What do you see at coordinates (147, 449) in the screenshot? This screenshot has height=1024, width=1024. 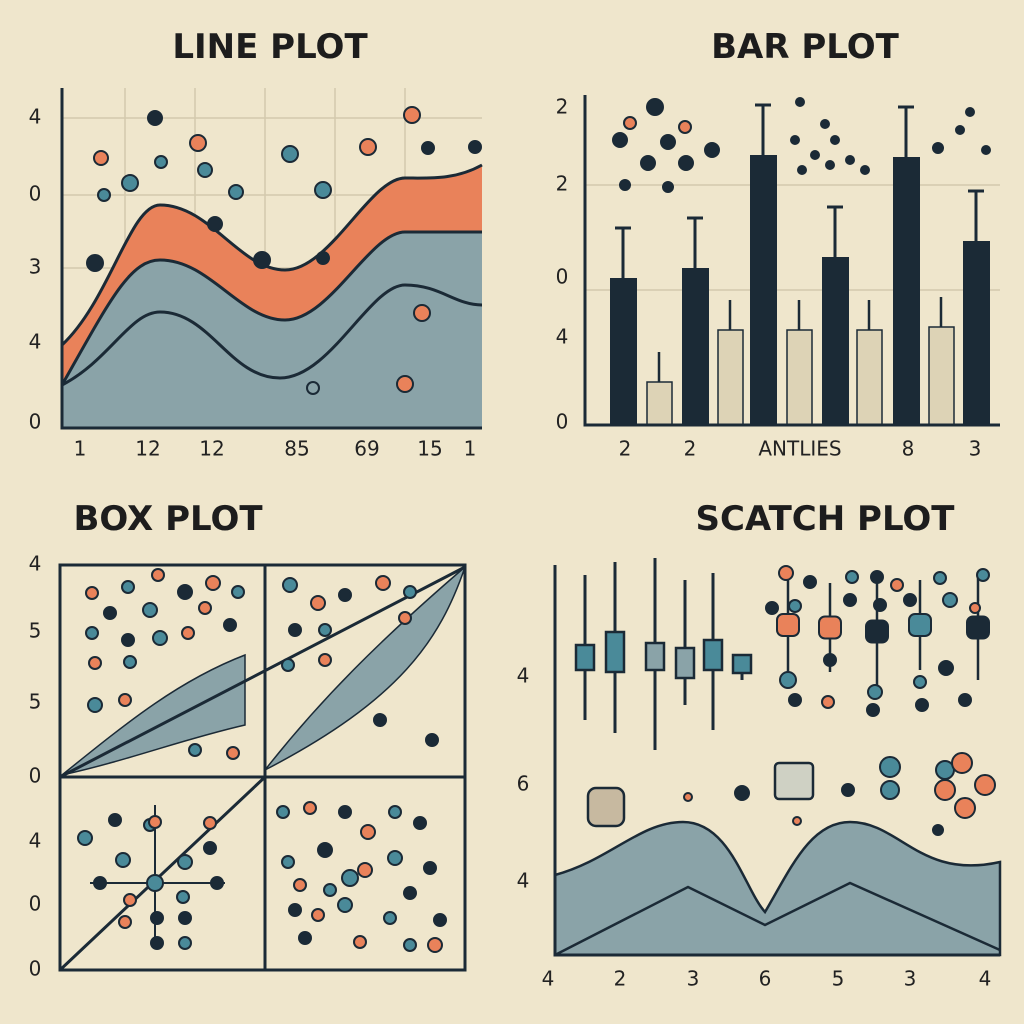 I see `x-label: 12` at bounding box center [147, 449].